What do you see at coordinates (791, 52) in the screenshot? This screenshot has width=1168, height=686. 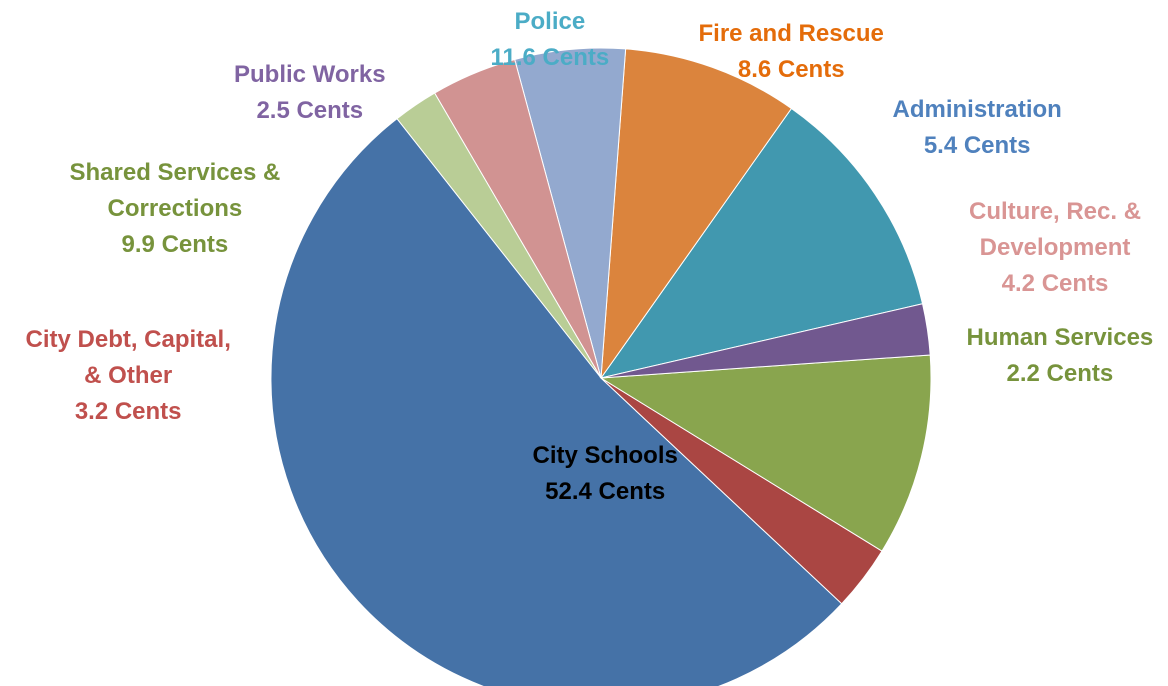 I see `slice-label-1: Fire and Rescue 8.6 Cents` at bounding box center [791, 52].